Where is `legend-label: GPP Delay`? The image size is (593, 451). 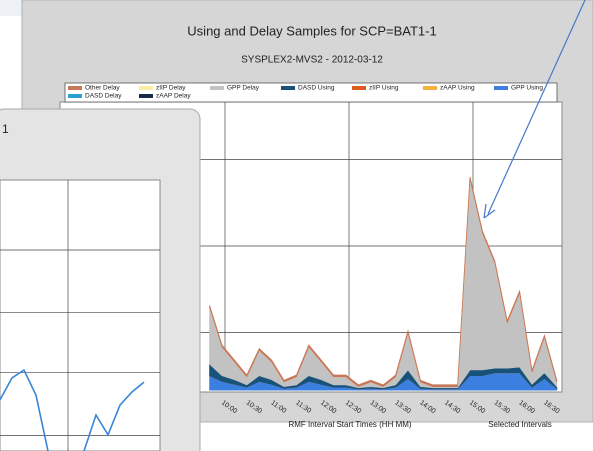 legend-label: GPP Delay is located at coordinates (243, 88).